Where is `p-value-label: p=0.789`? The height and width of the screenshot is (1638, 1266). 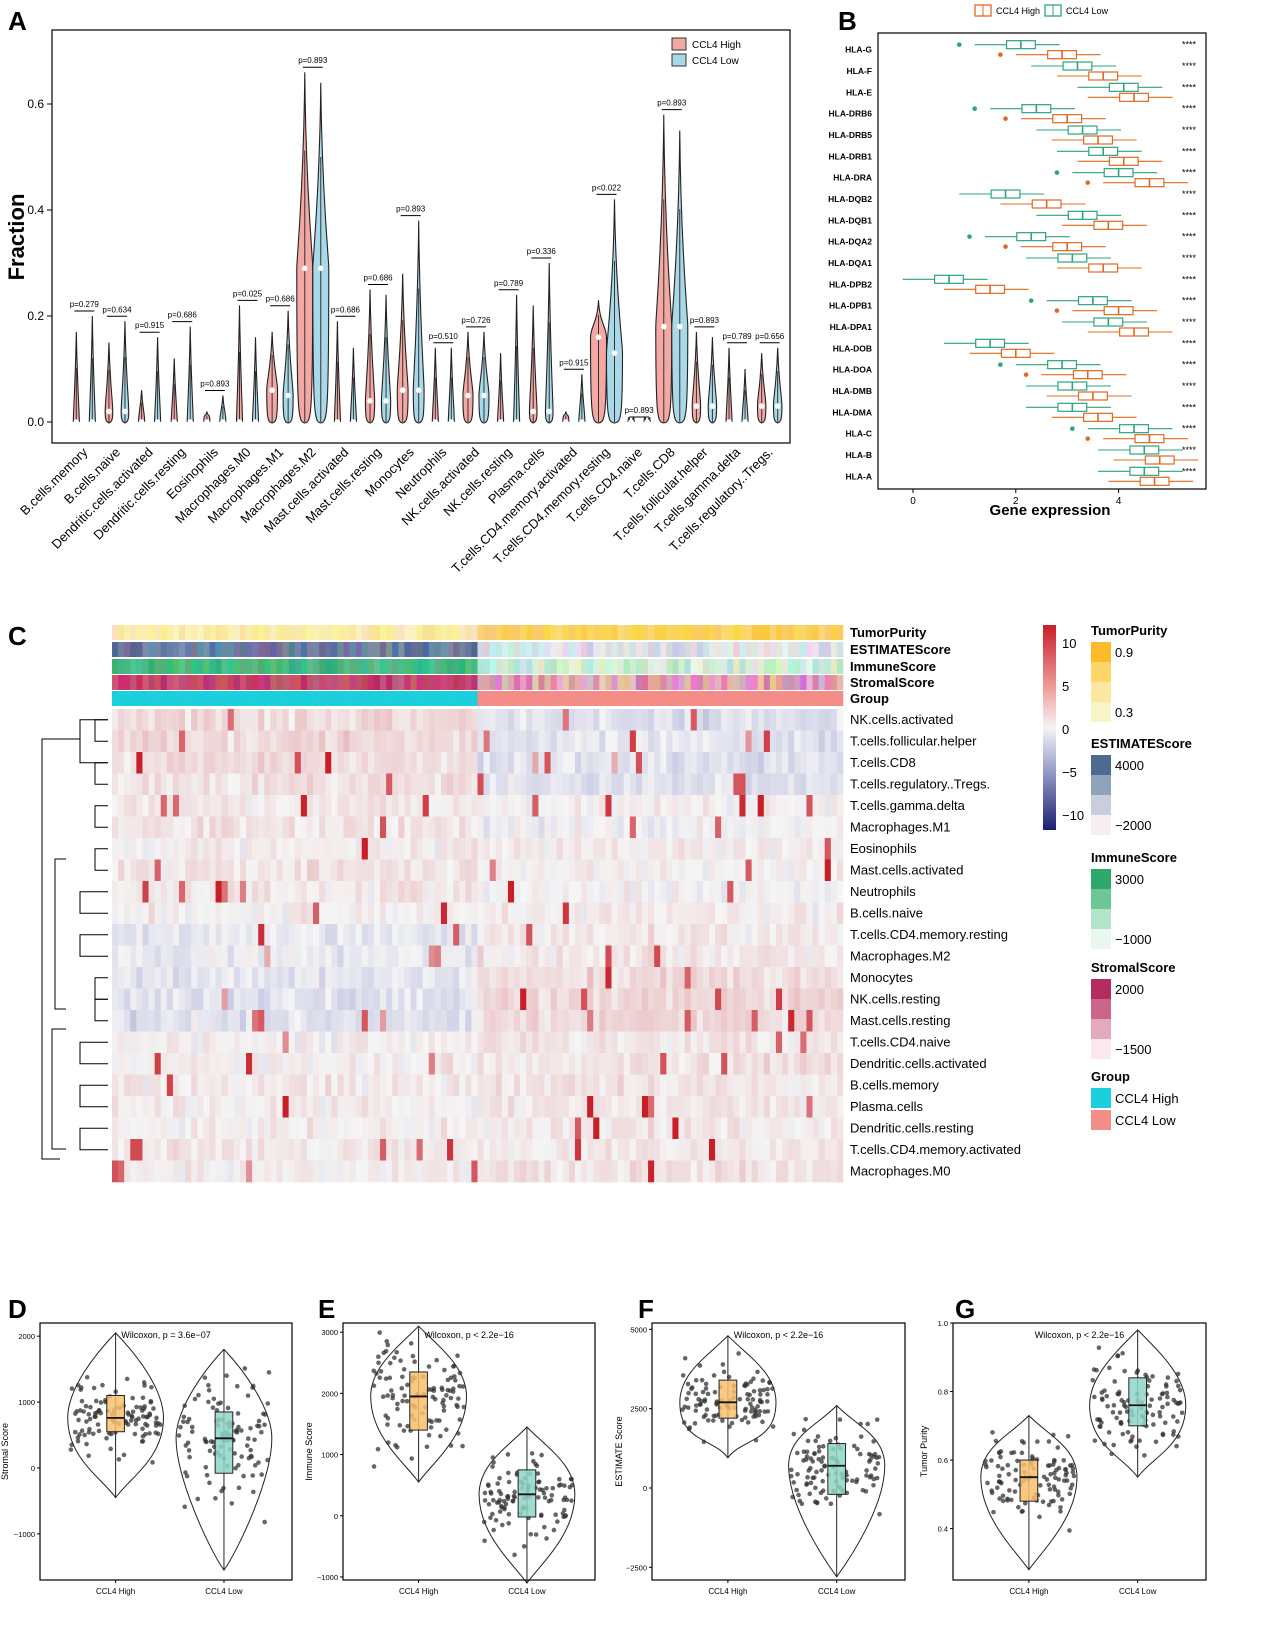
p-value-label: p=0.789 is located at coordinates (509, 283).